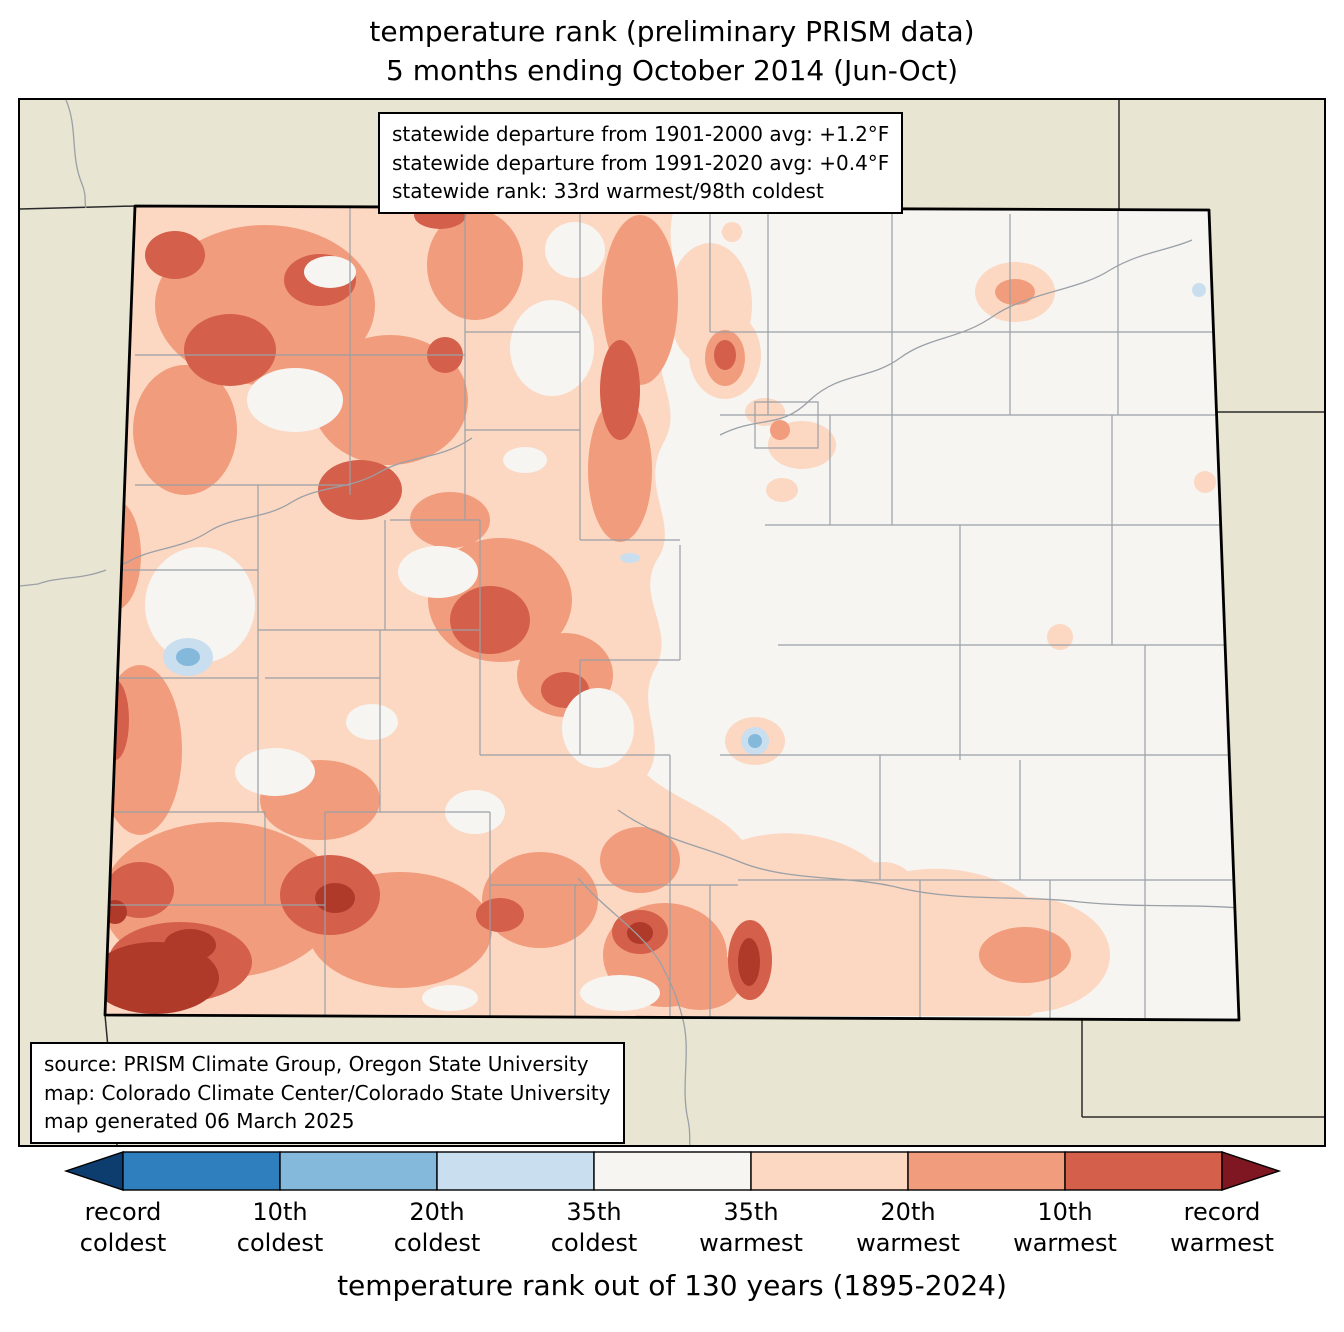 Image resolution: width=1344 pixels, height=1332 pixels. I want to click on colorbar-label-20th-warmest: 20th warmest, so click(908, 1228).